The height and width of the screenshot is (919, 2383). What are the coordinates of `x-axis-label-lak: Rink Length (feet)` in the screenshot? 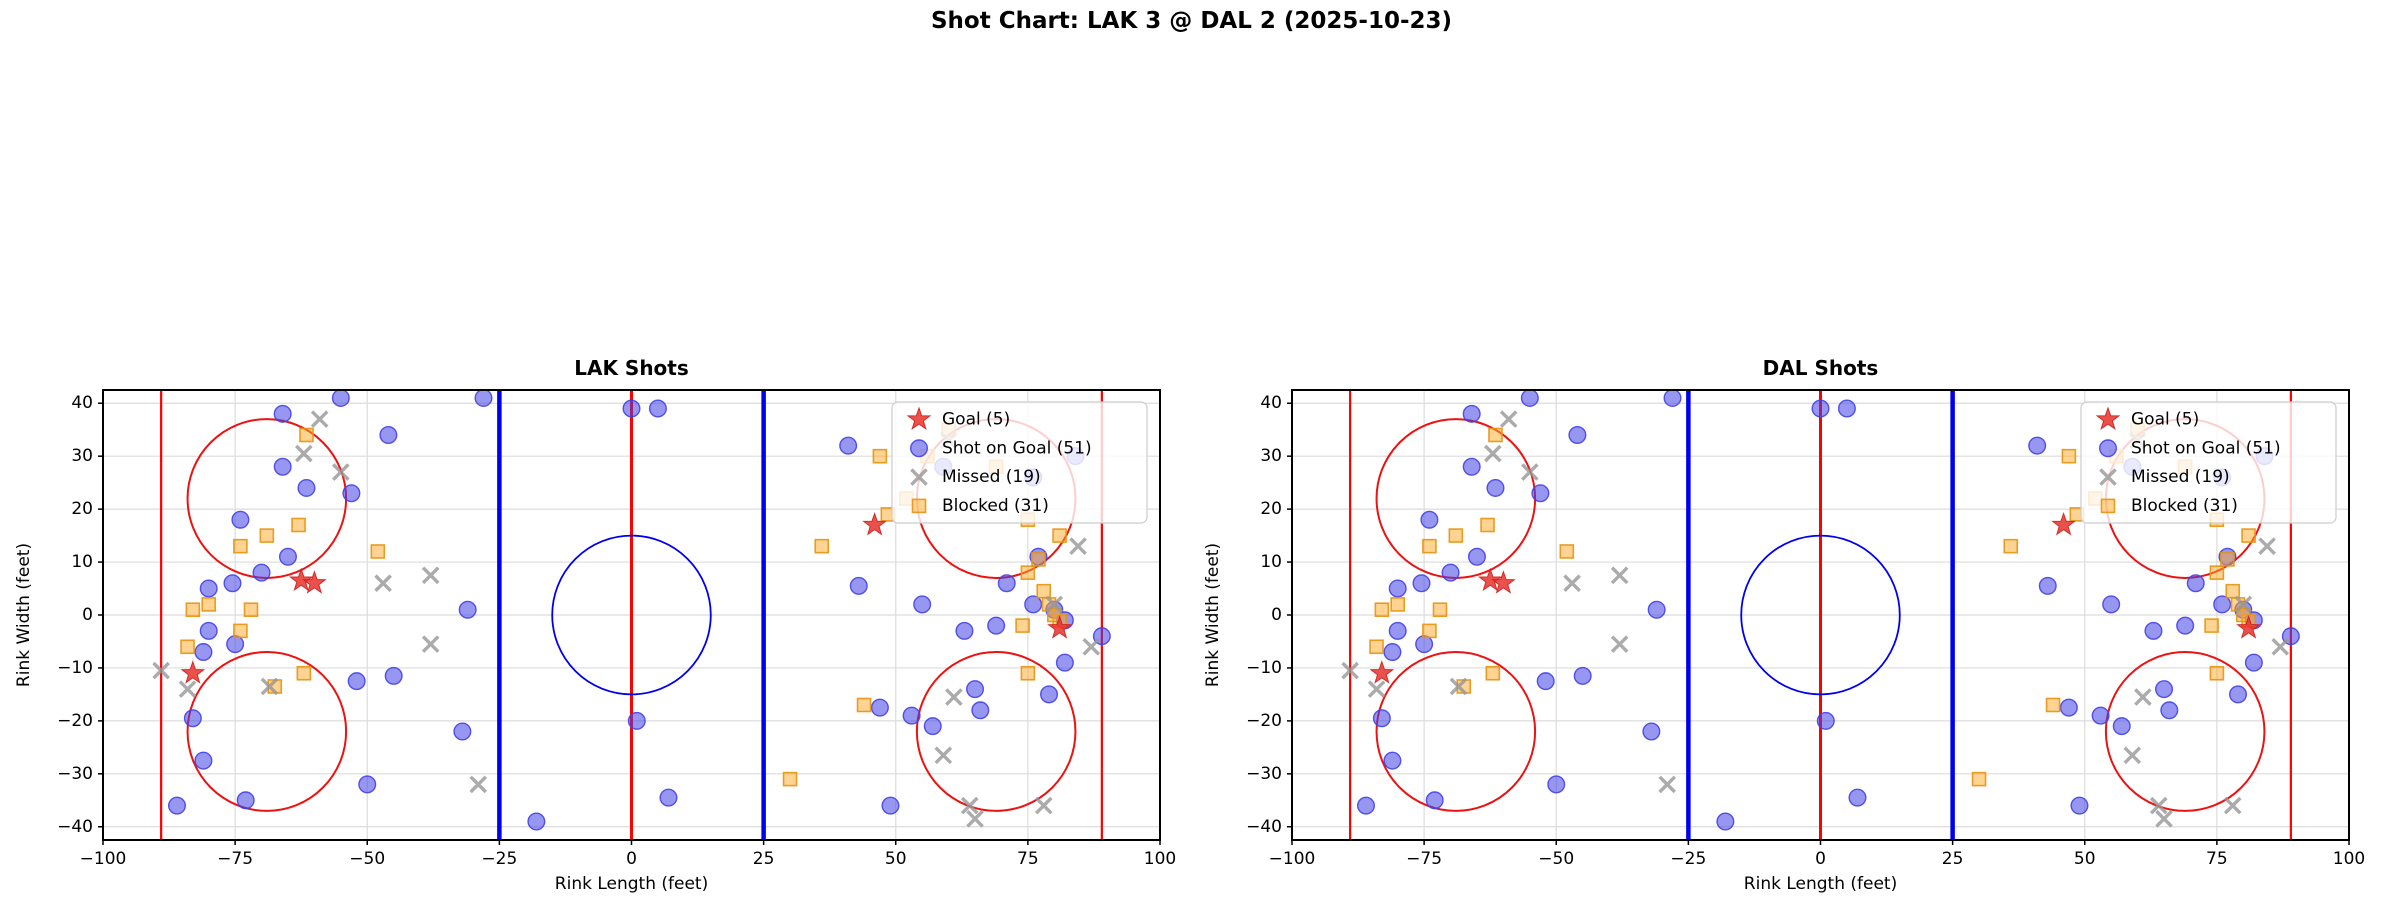 It's located at (631, 884).